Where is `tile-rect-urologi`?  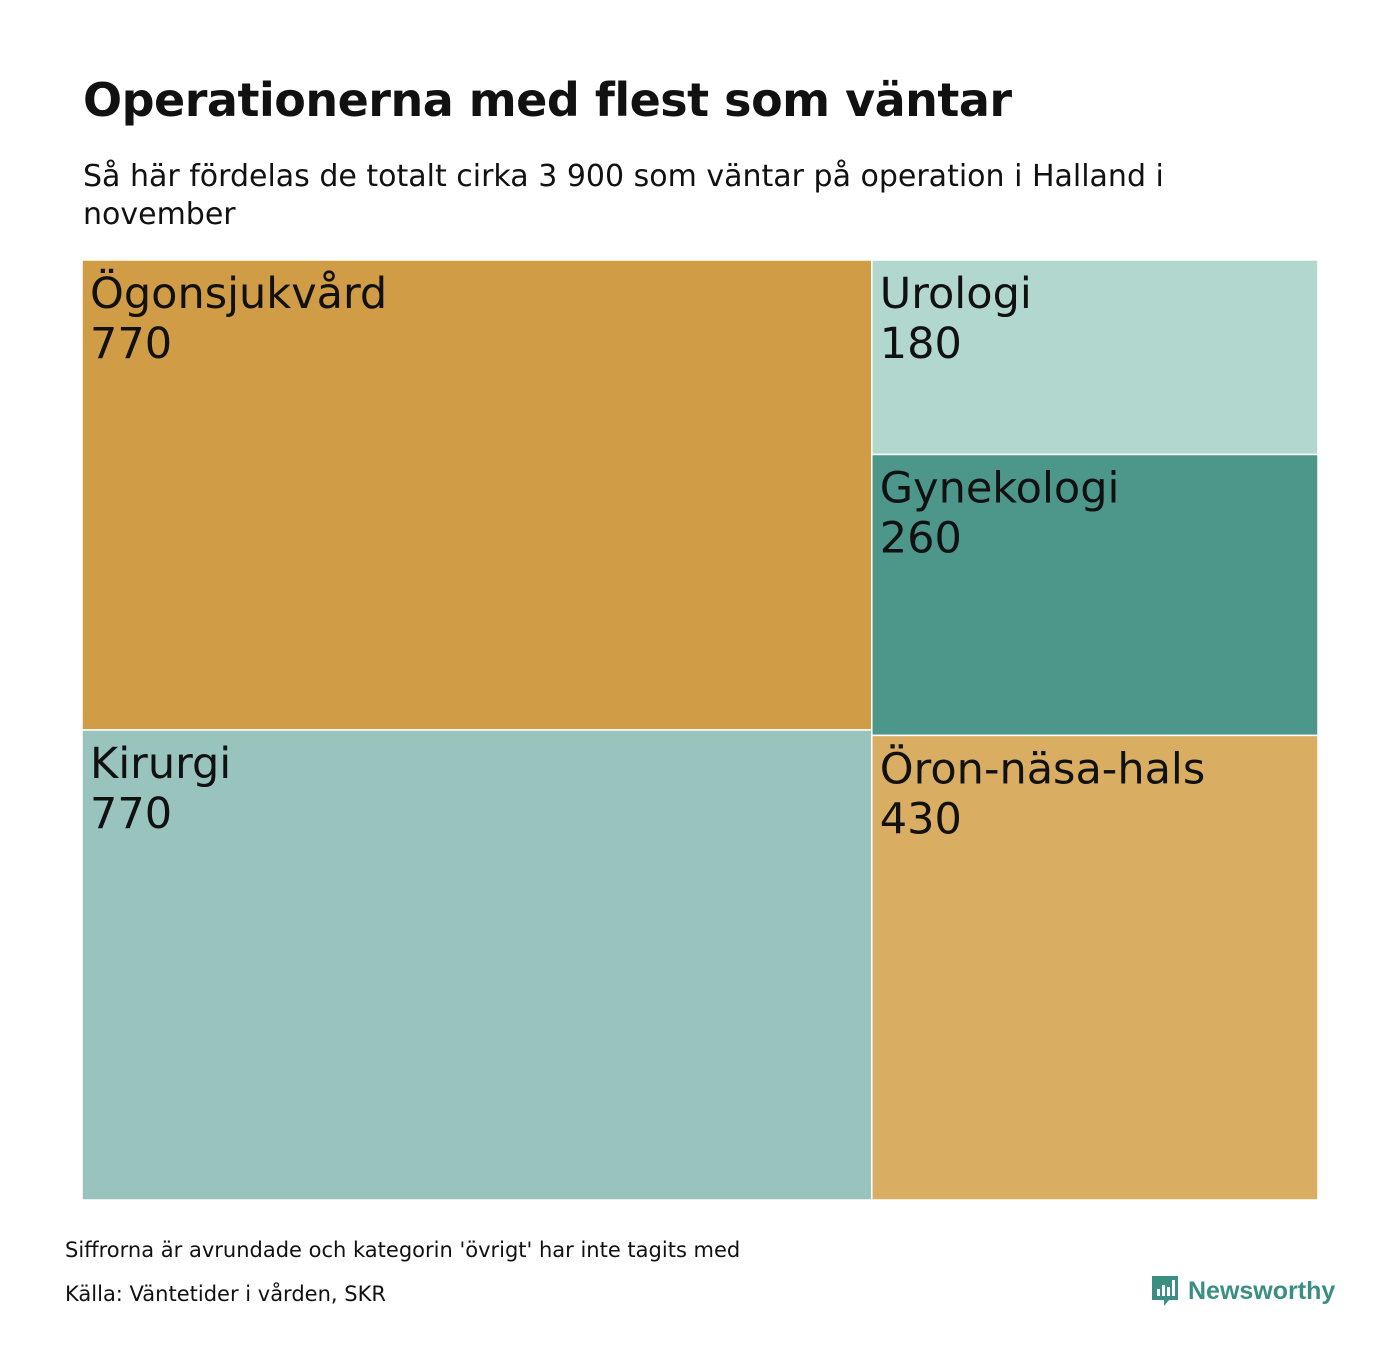
tile-rect-urologi is located at coordinates (1094, 358).